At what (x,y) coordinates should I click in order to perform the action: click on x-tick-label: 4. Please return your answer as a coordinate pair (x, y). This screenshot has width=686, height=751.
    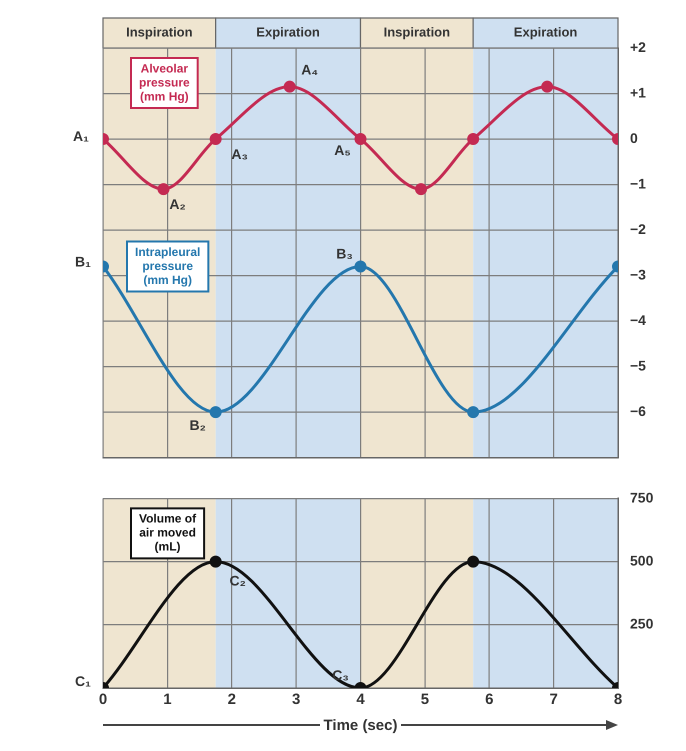
    Looking at the image, I should click on (361, 699).